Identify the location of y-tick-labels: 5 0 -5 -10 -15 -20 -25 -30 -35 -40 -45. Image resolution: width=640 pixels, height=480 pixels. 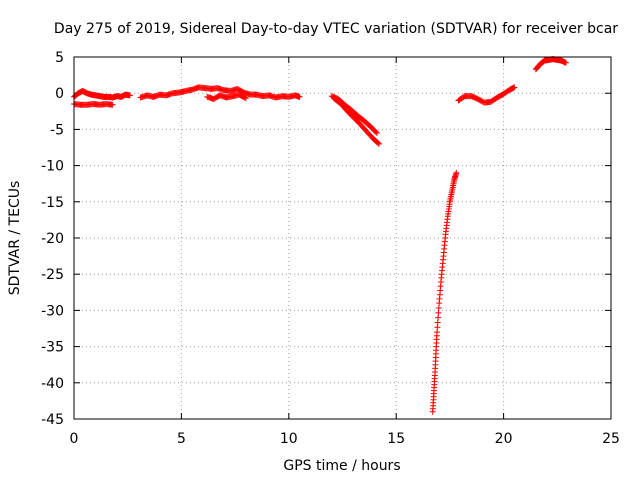
(52, 239).